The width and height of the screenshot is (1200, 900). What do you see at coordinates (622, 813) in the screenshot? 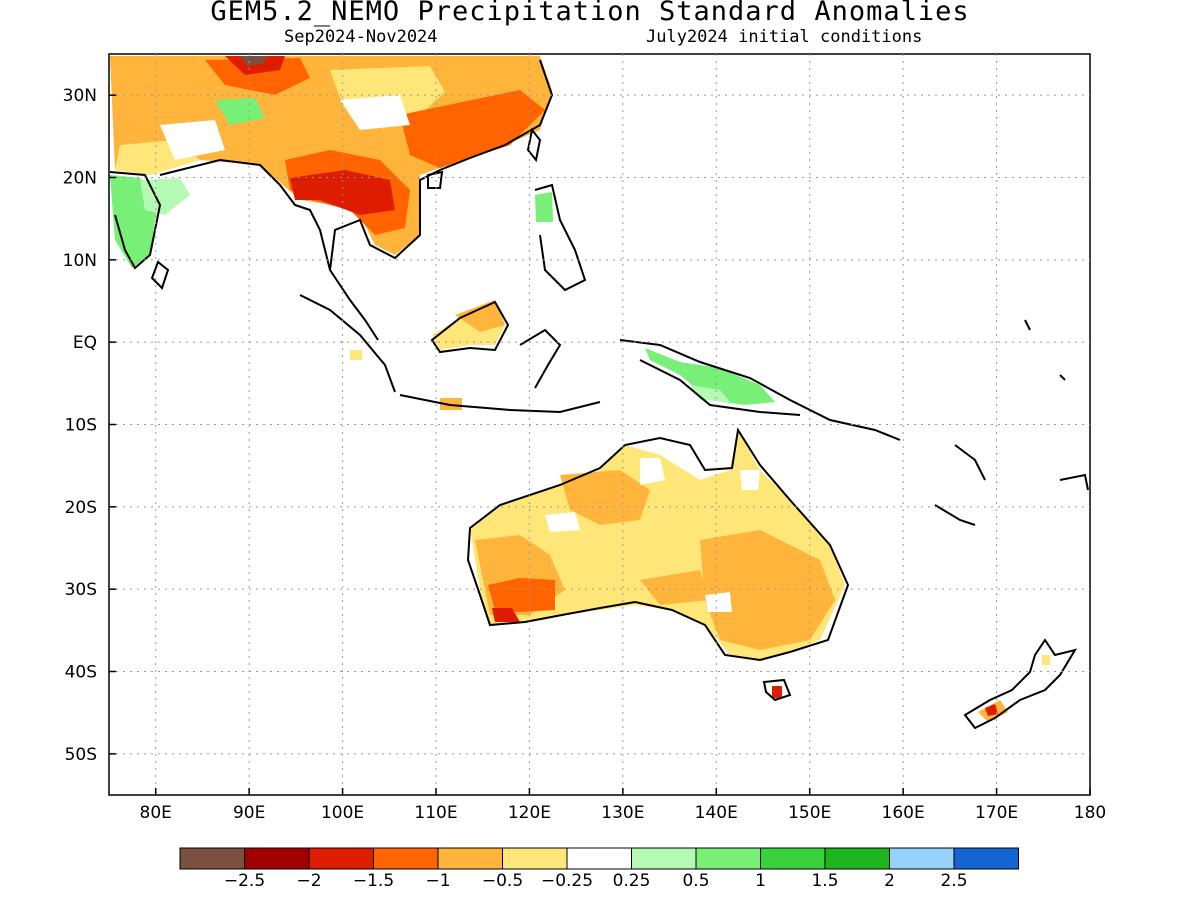
I see `x-tick-label: 130E` at bounding box center [622, 813].